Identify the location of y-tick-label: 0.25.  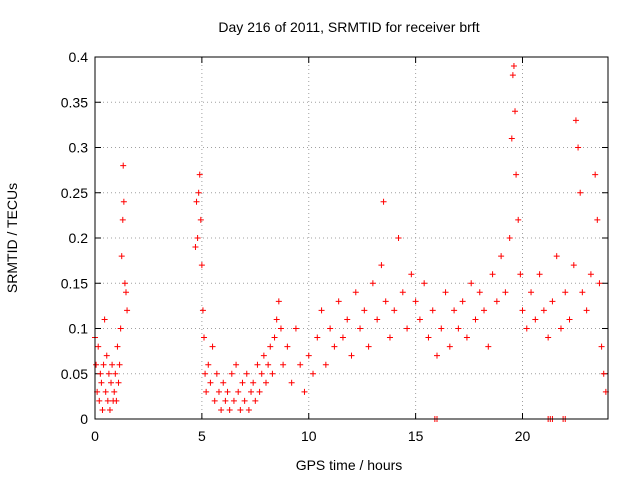
(74, 193).